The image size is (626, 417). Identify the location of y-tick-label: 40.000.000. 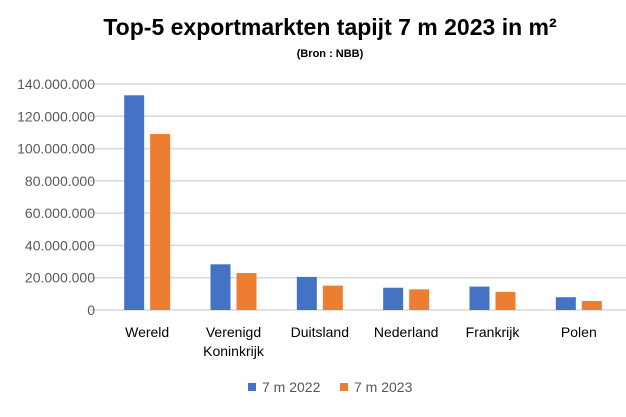
(60, 245).